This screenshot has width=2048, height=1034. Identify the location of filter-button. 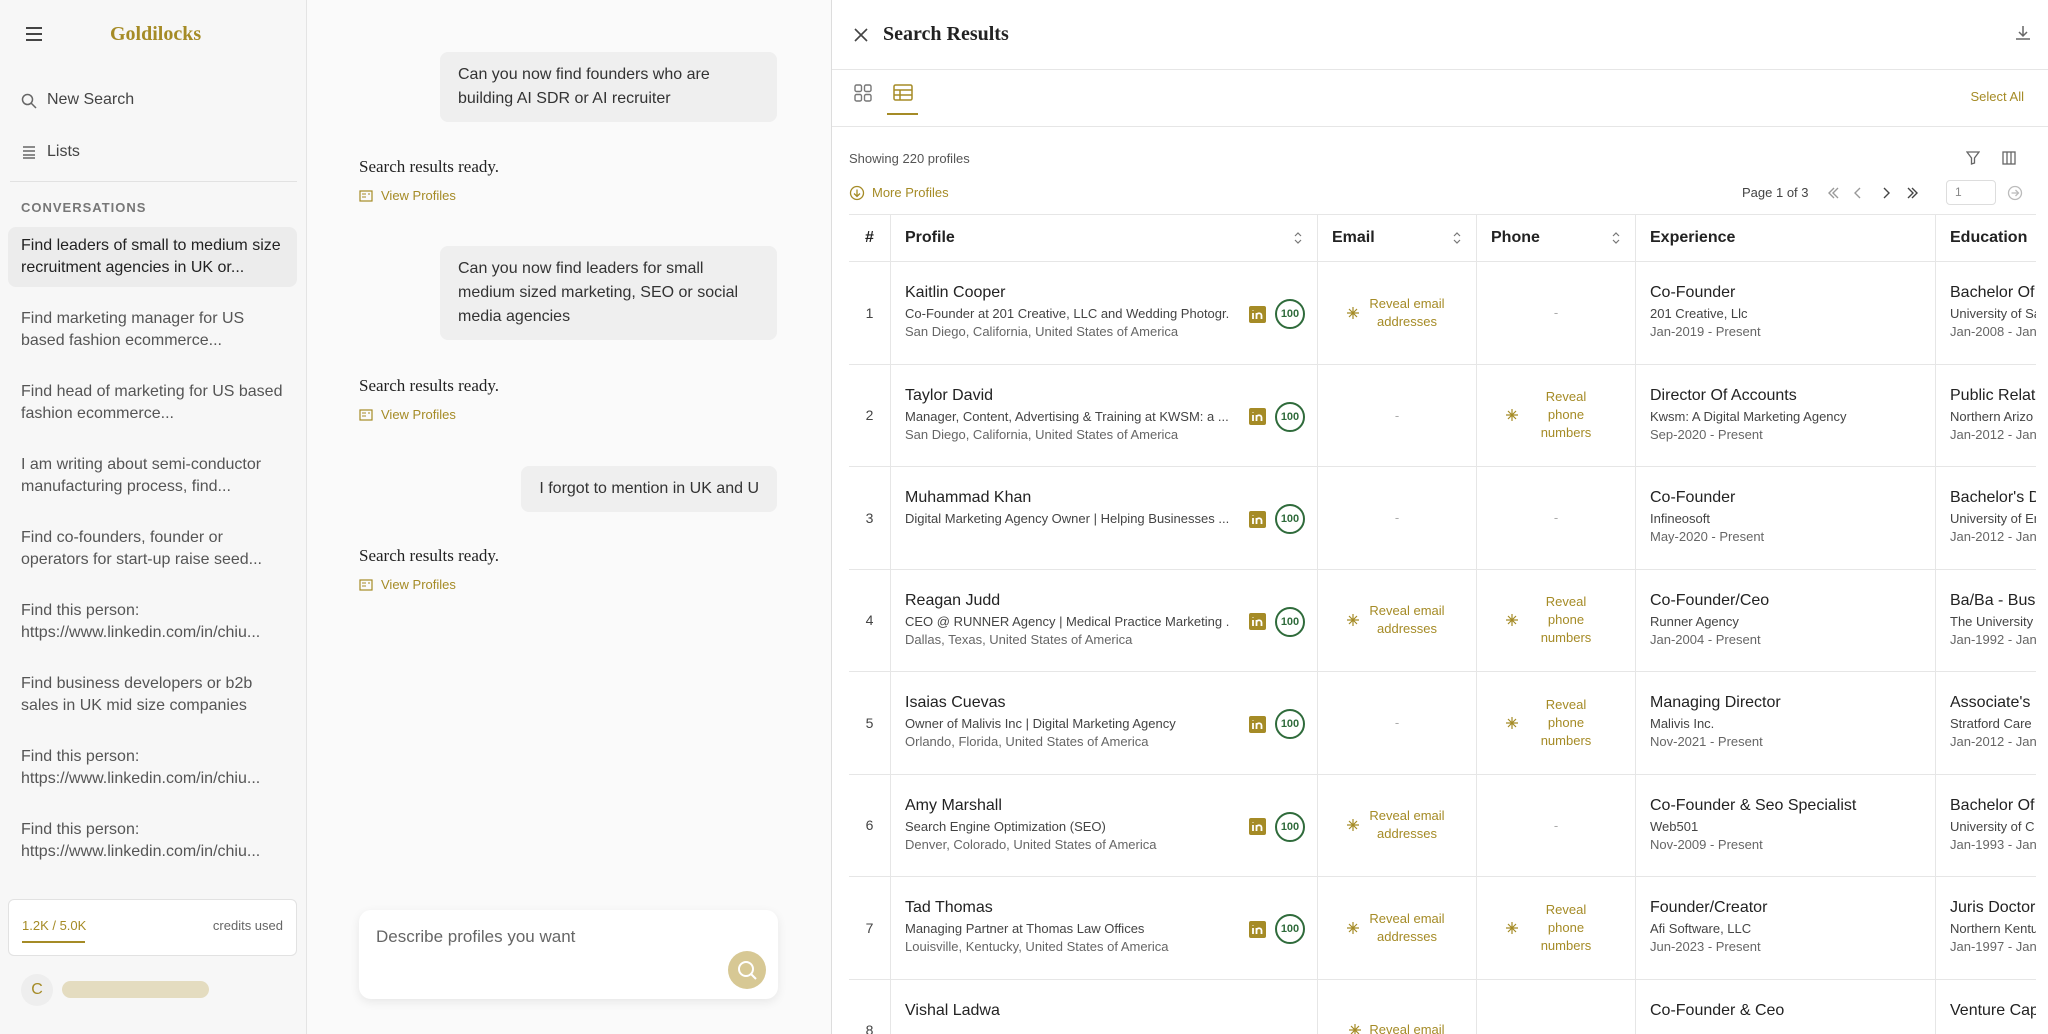
(1973, 158).